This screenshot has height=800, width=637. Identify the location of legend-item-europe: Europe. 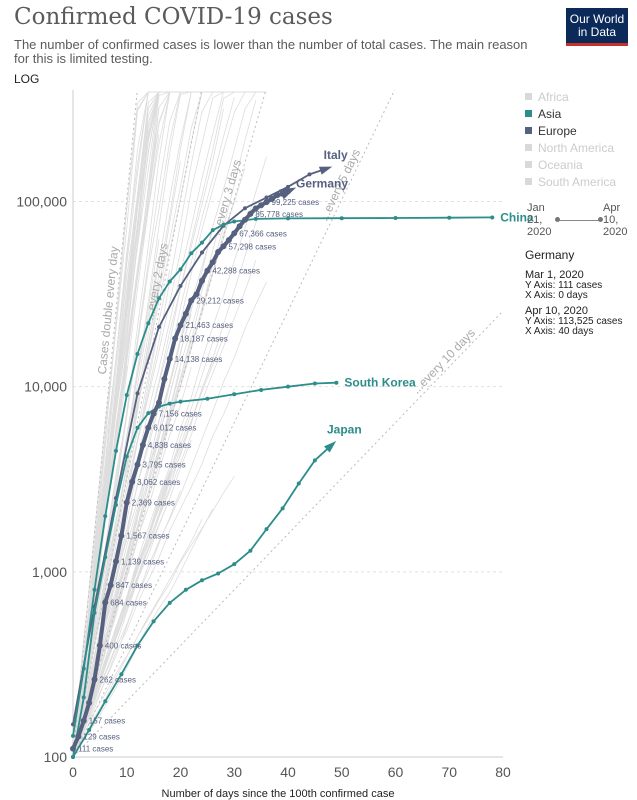
(580, 131).